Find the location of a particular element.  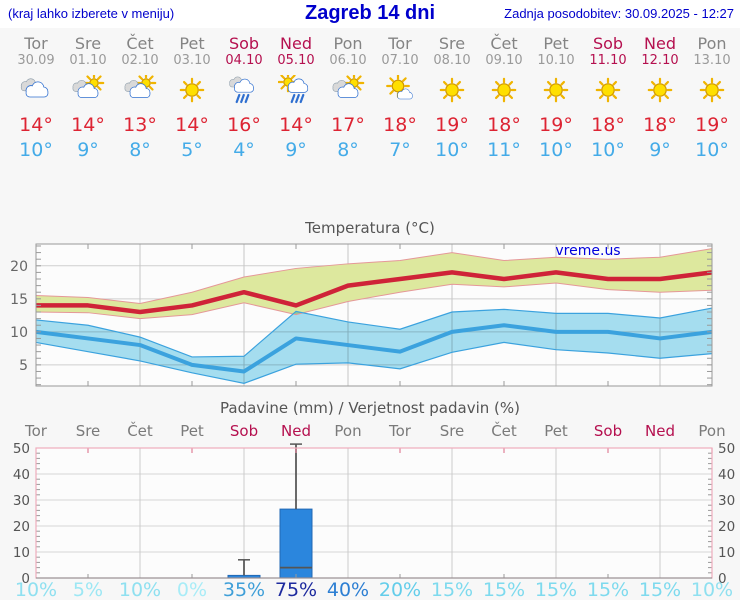

precip-probability-label: 5% is located at coordinates (88, 589).